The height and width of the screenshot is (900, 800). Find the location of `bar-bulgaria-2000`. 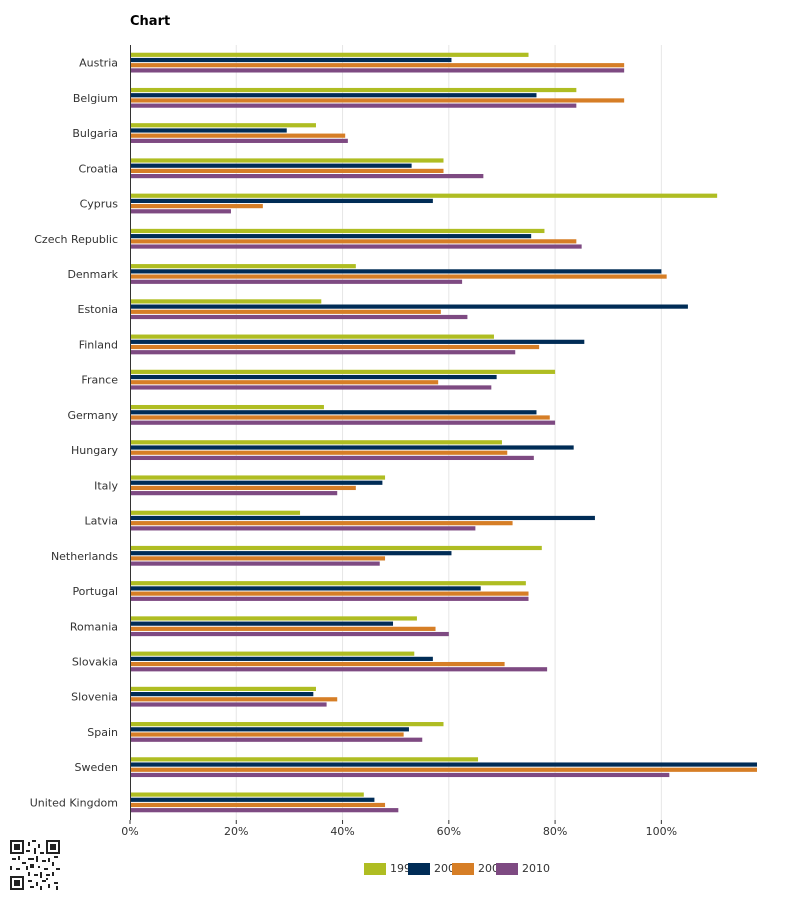

bar-bulgaria-2000 is located at coordinates (208, 130).